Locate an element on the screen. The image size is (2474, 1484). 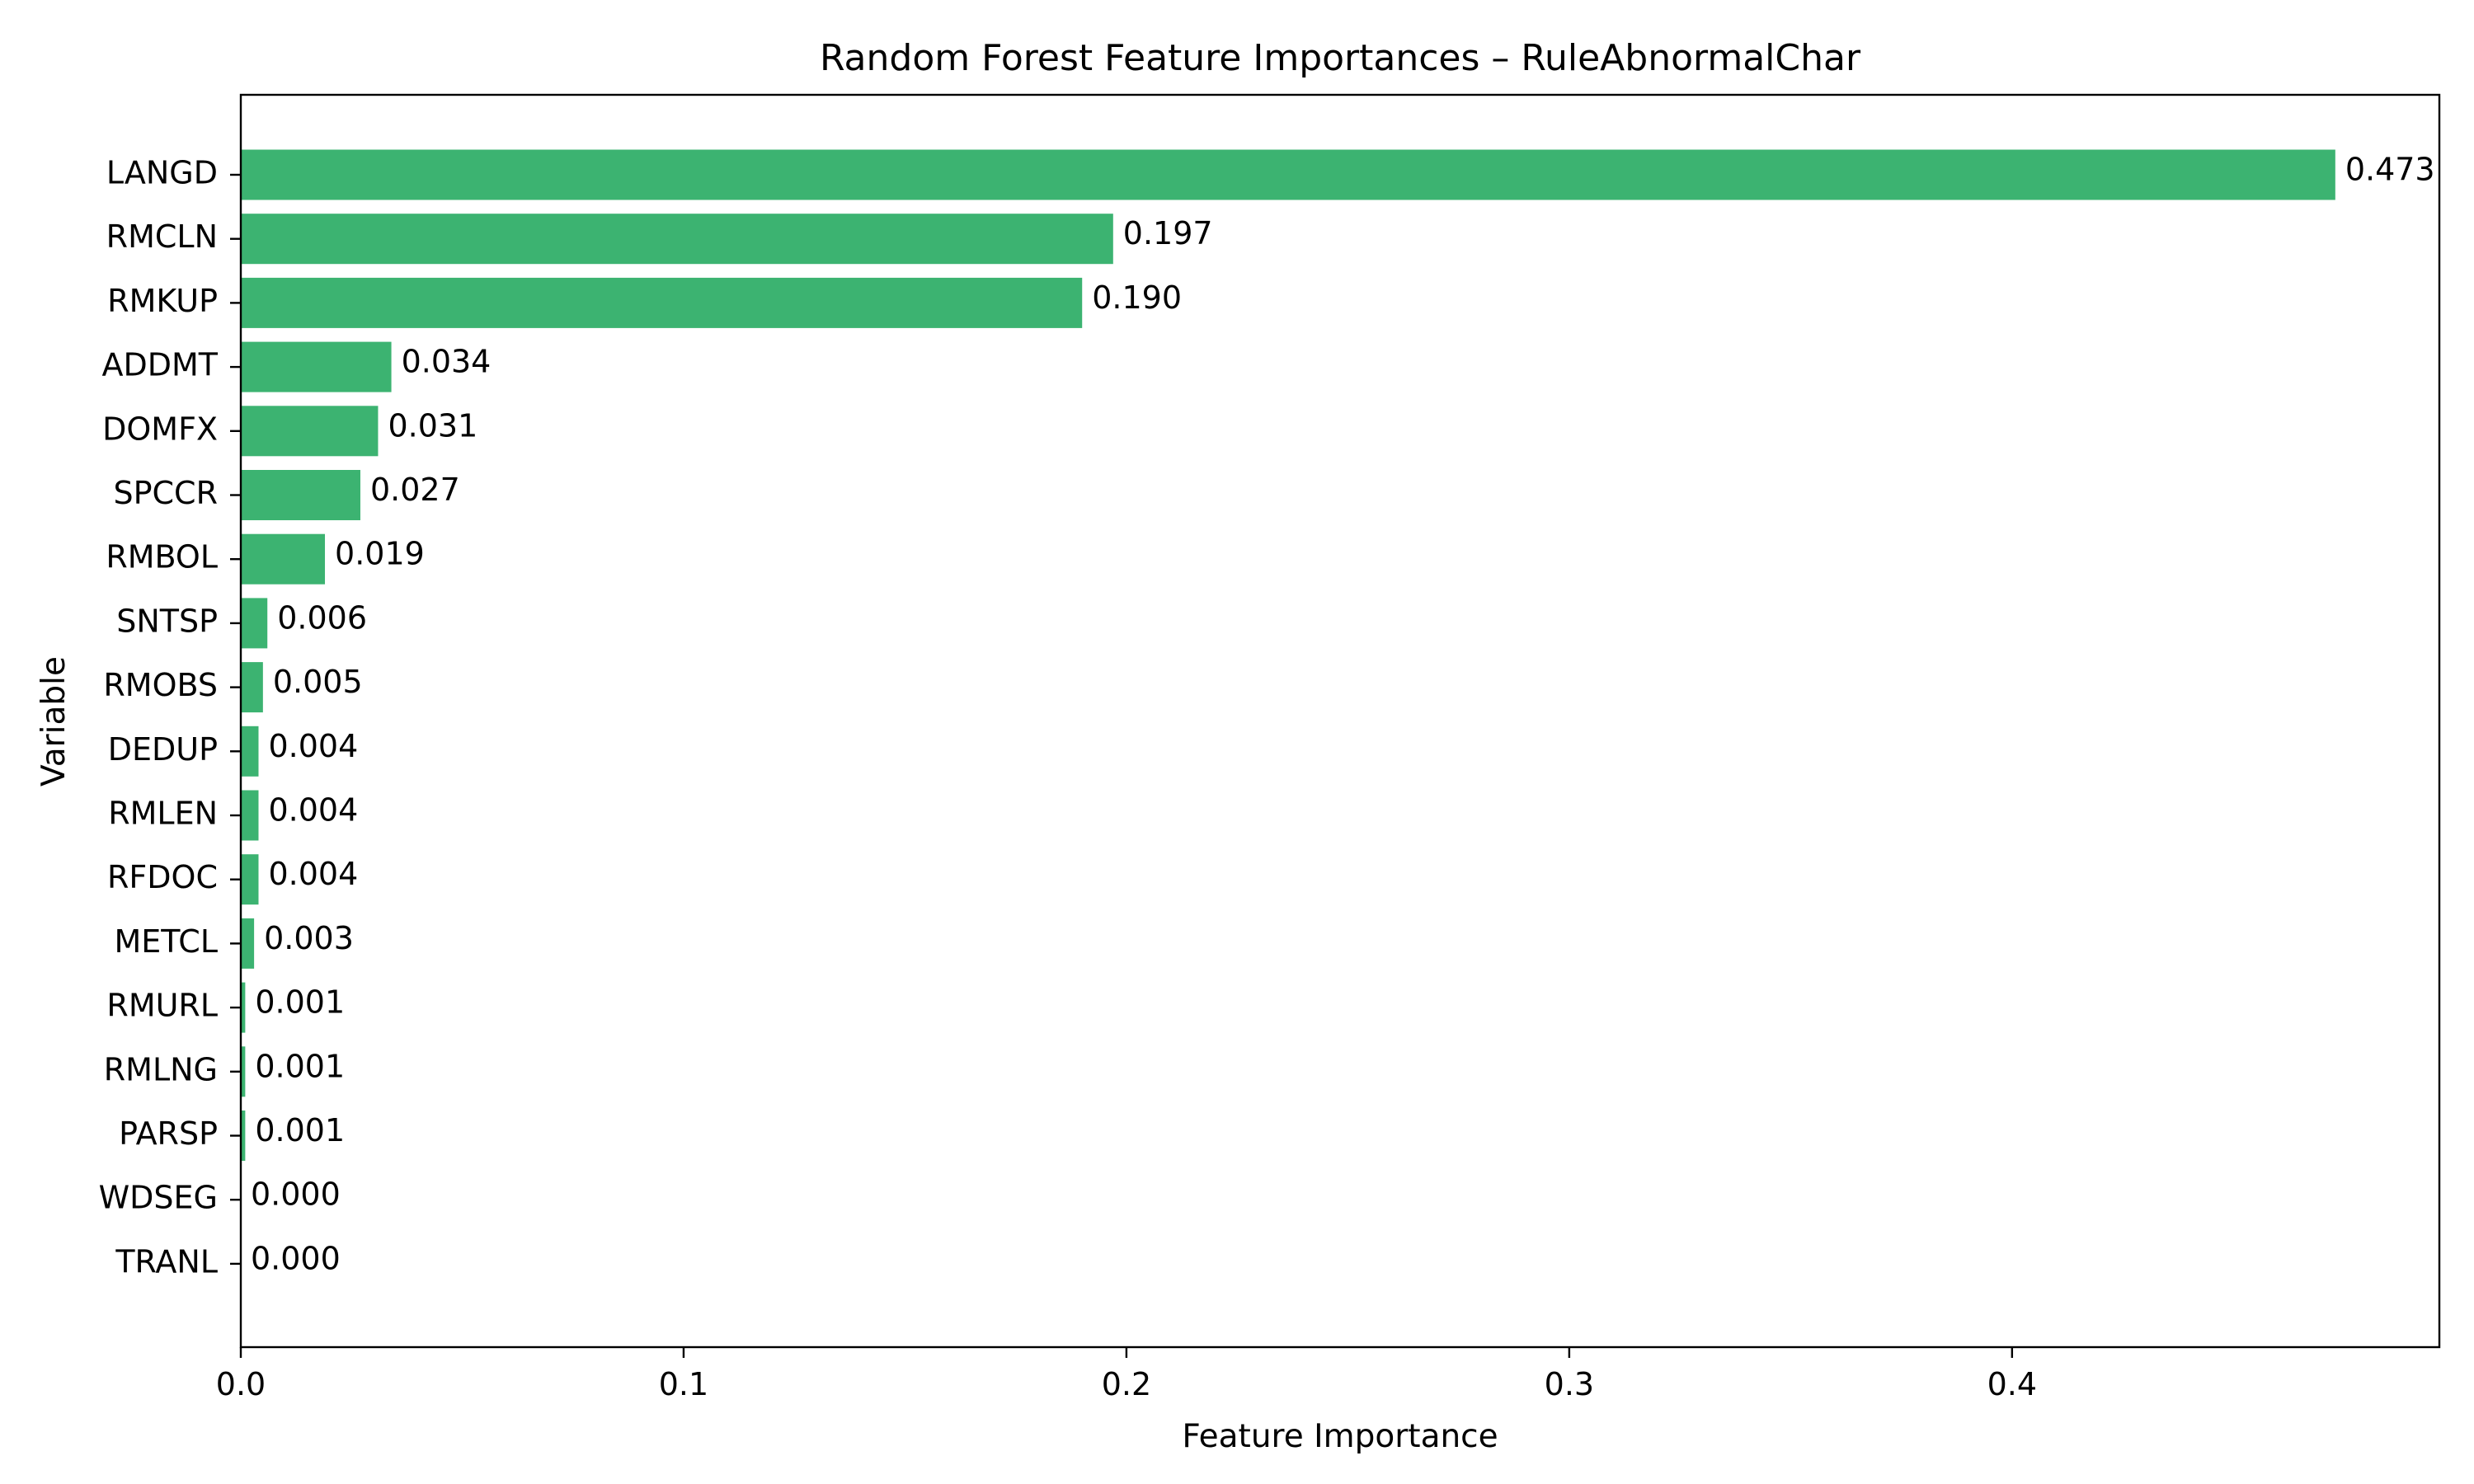
x-axis: 0.0 0.1 0.2 0.3 0.4 is located at coordinates (1126, 1374).